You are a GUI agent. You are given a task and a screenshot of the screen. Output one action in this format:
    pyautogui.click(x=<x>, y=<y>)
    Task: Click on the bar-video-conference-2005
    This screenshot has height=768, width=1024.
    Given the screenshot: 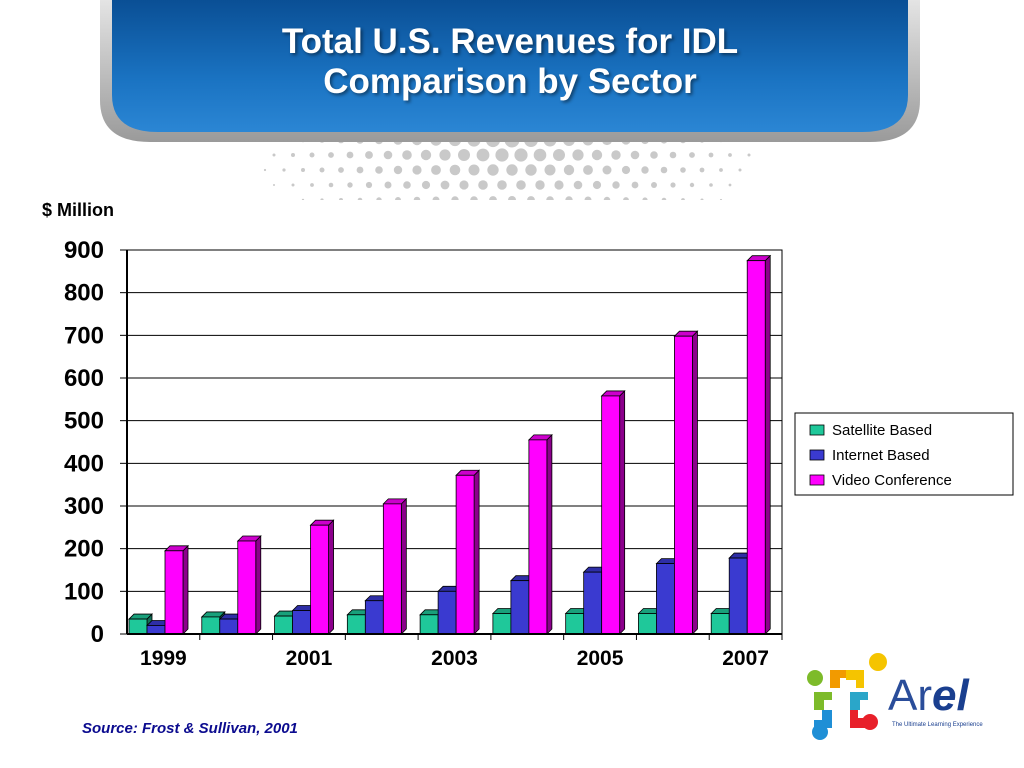 What is the action you would take?
    pyautogui.click(x=613, y=512)
    